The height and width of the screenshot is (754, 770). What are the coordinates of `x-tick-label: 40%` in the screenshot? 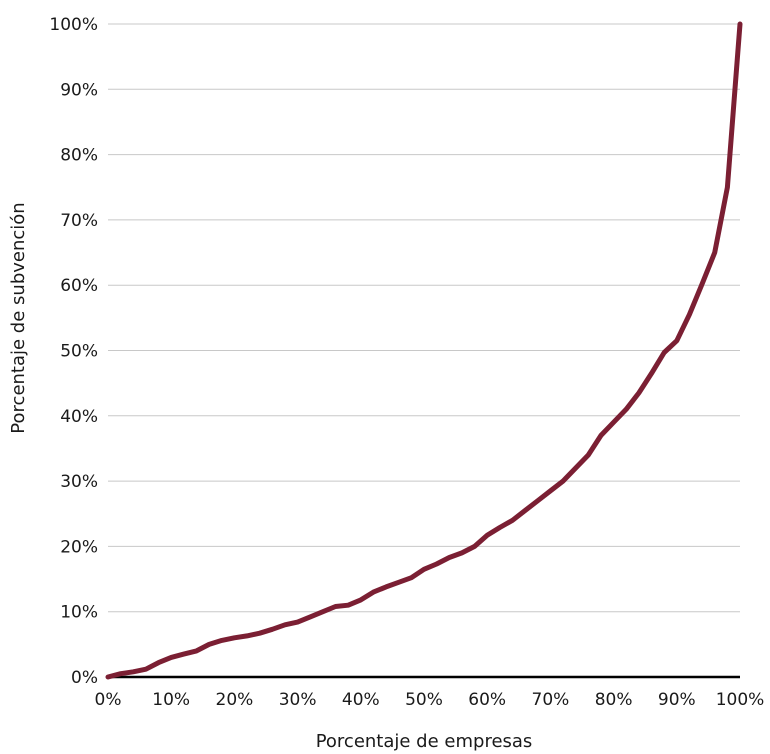 It's located at (361, 700).